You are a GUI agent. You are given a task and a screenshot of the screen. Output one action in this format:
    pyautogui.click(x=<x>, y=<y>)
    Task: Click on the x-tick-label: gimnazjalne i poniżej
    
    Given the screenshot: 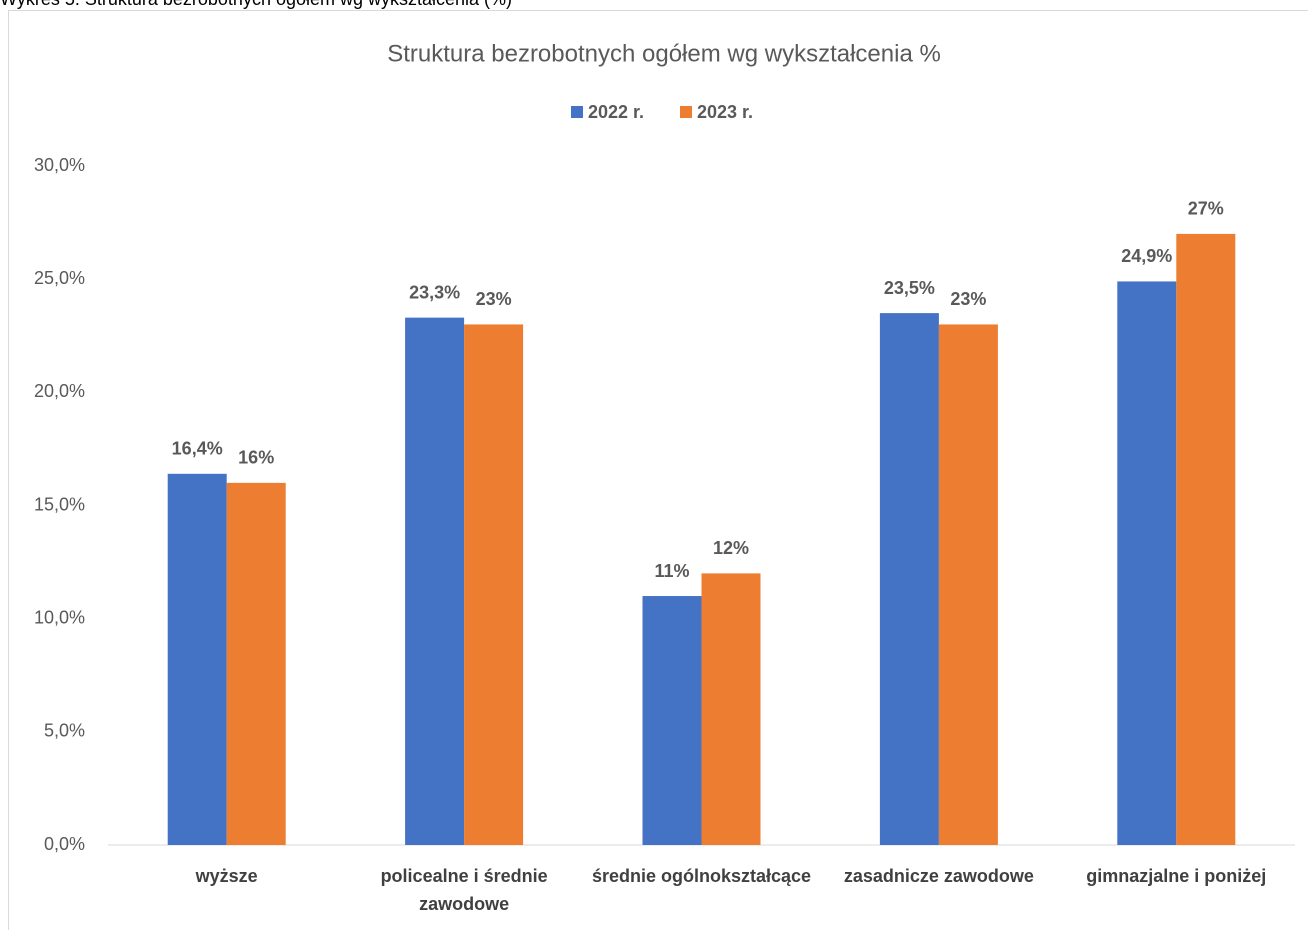 What is the action you would take?
    pyautogui.click(x=1176, y=876)
    